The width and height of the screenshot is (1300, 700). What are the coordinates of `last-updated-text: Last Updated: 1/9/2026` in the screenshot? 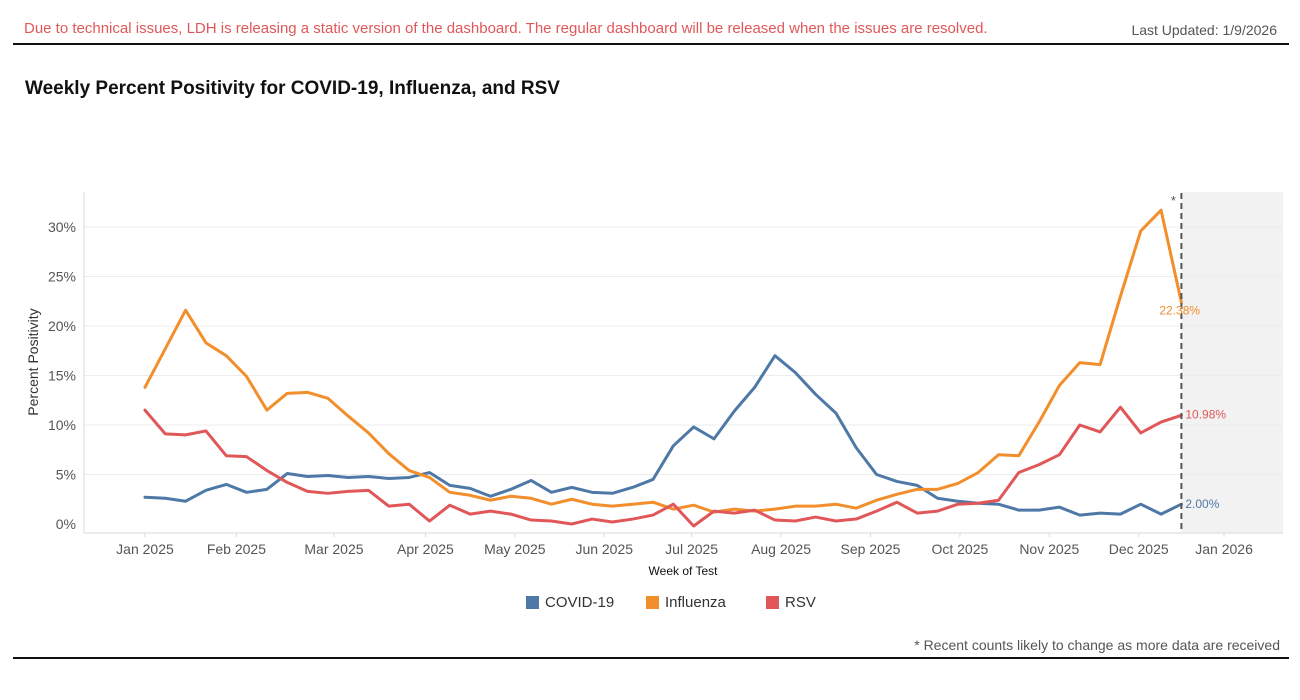 It's located at (1204, 30).